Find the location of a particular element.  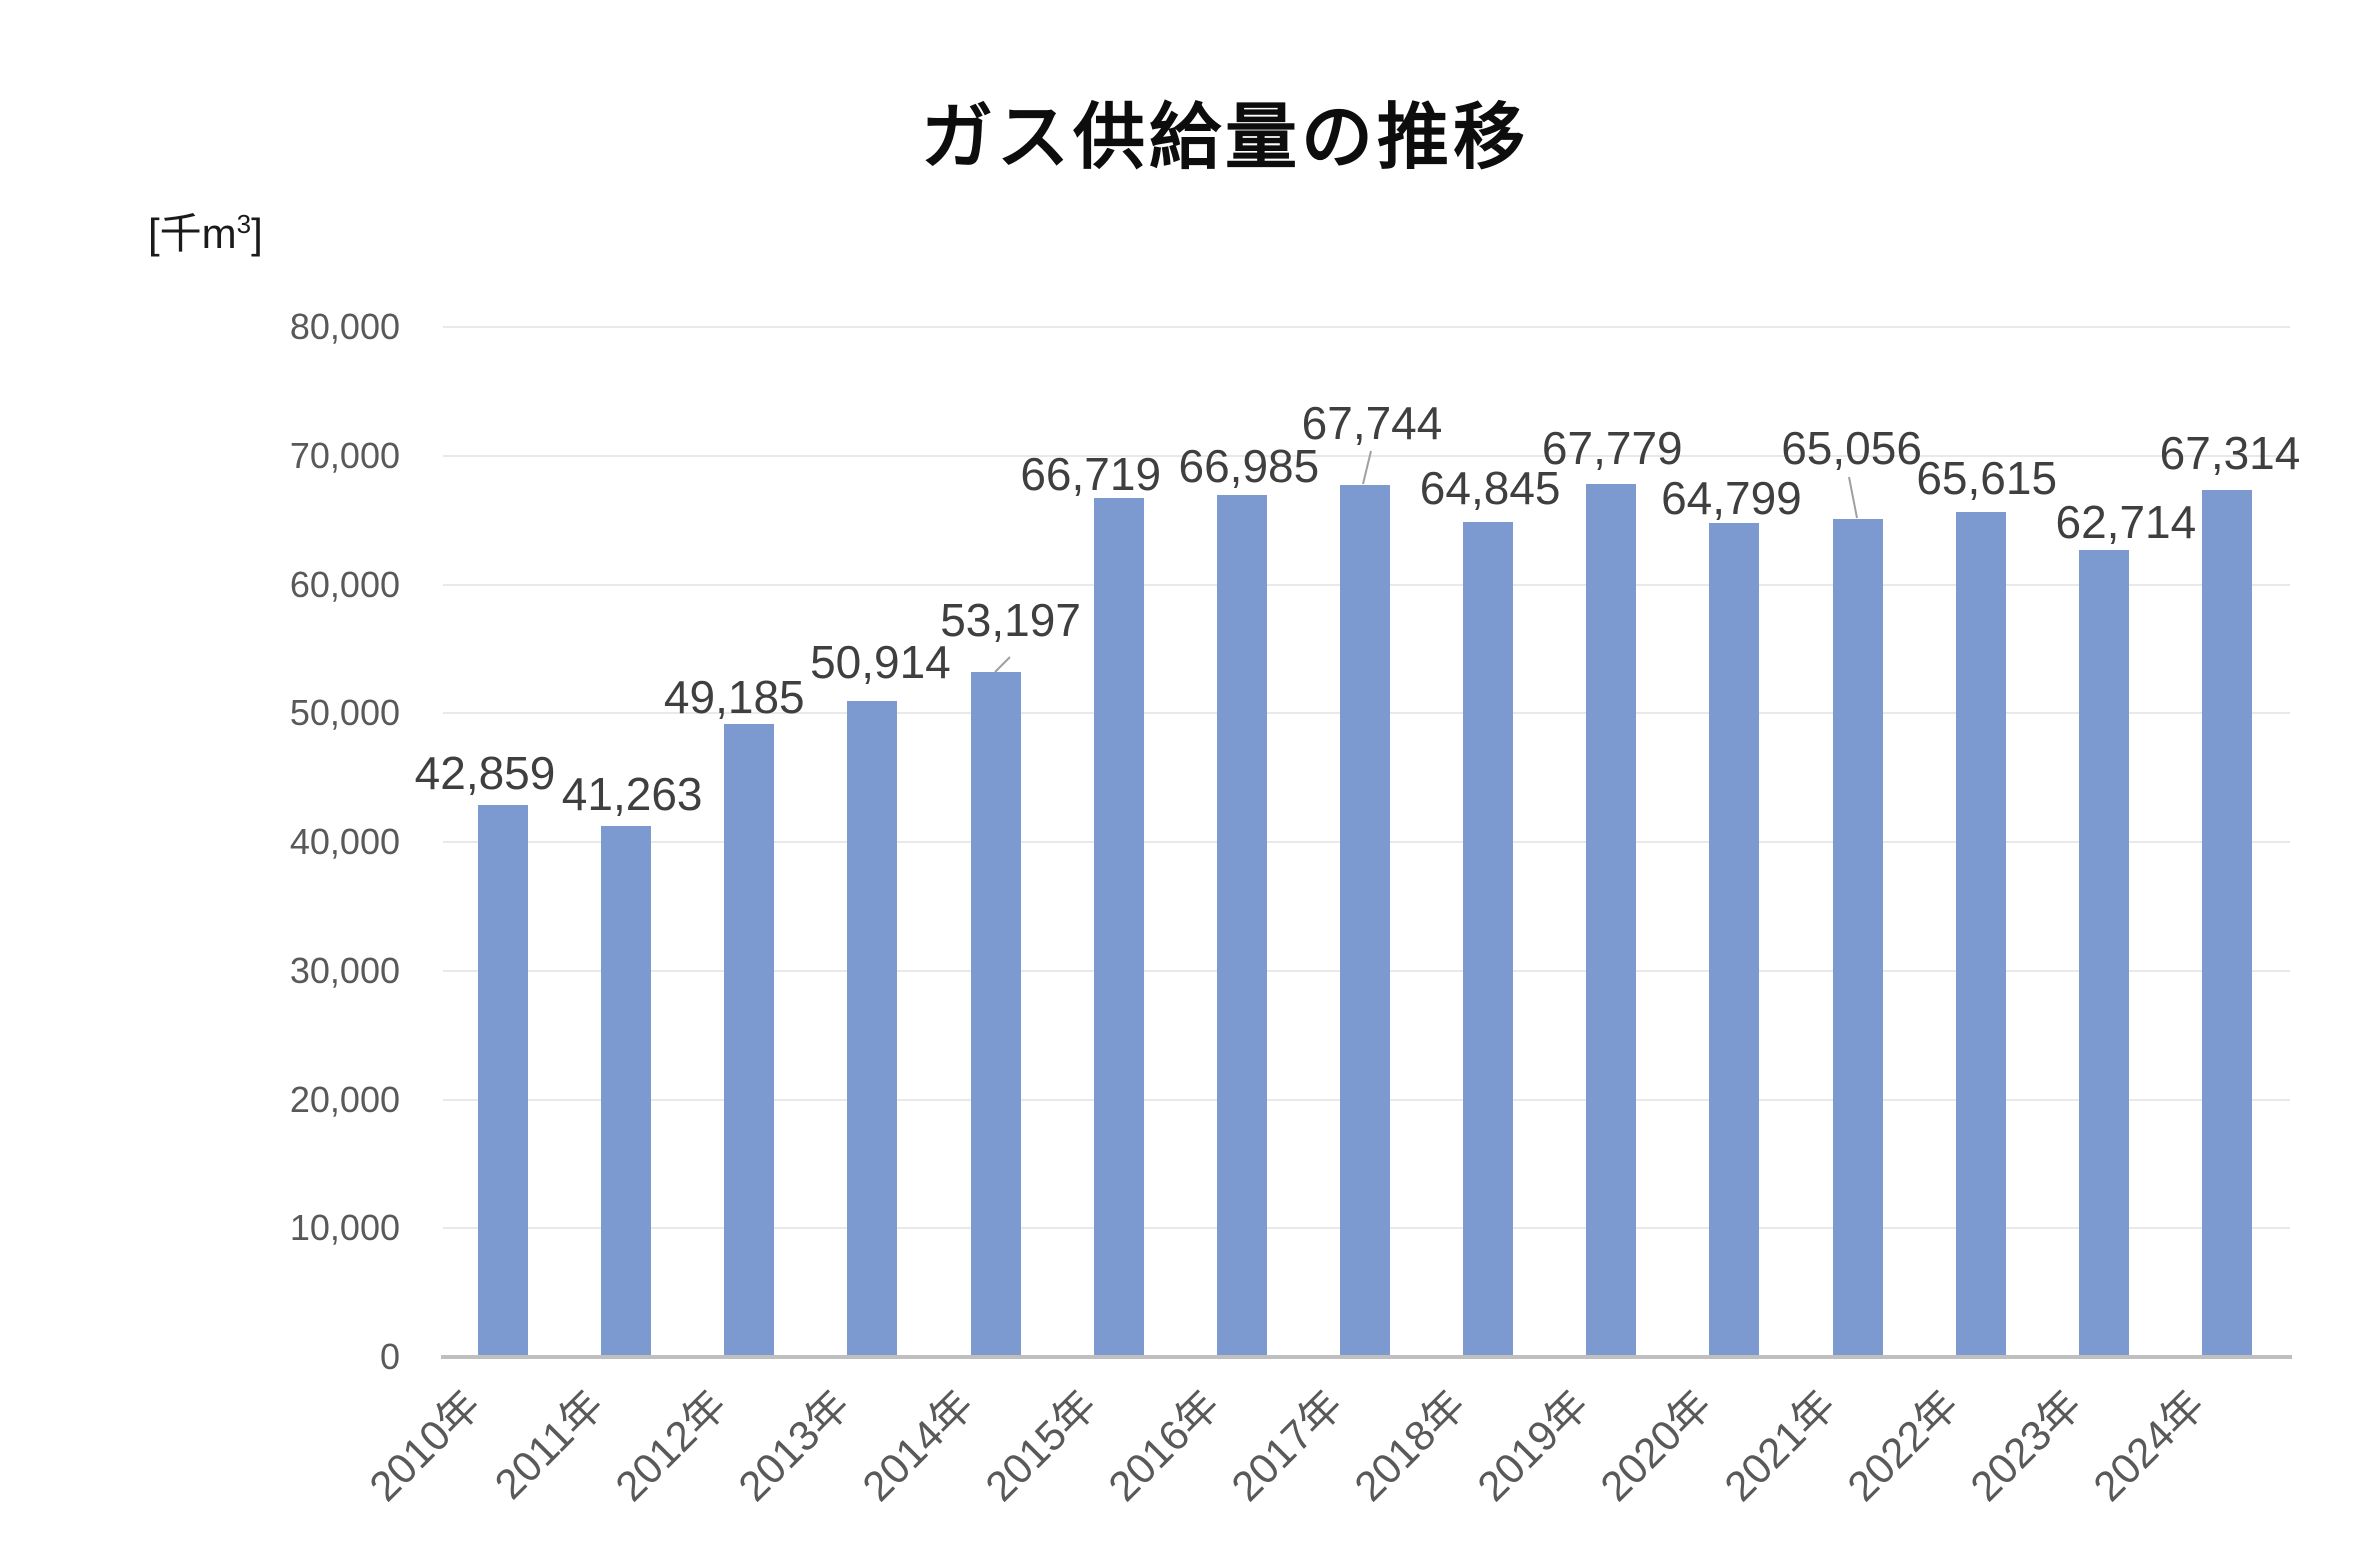

data-label-2013年: 50,914 is located at coordinates (880, 662).